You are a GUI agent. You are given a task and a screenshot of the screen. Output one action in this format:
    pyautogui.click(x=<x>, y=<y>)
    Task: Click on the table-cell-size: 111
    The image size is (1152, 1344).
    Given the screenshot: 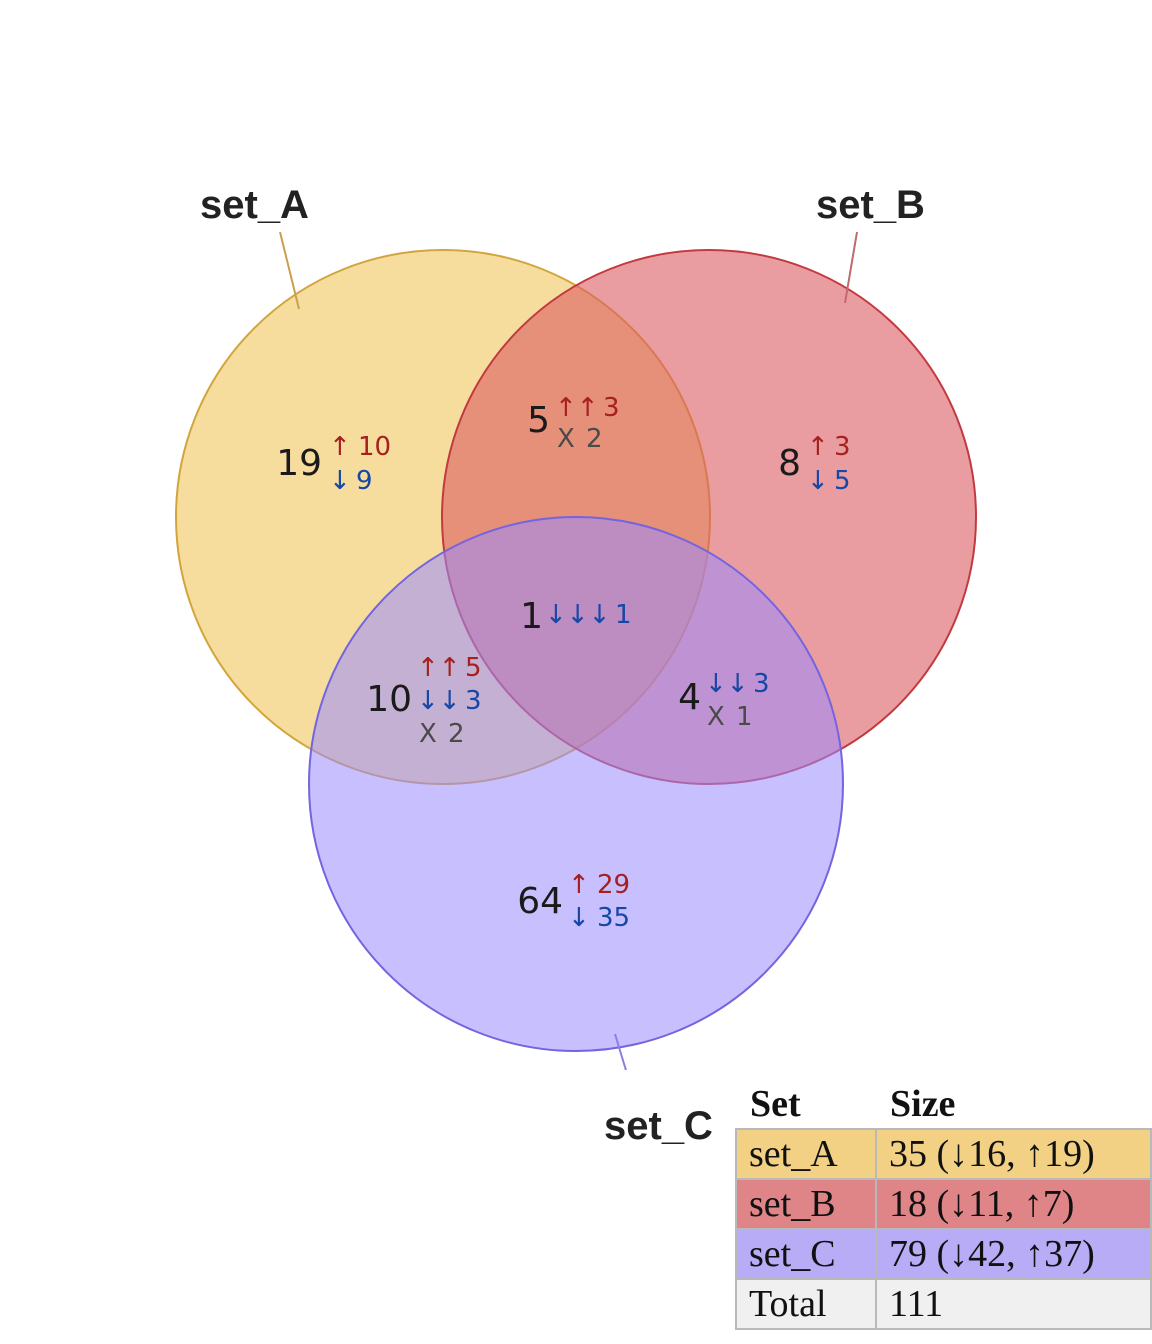 What is the action you would take?
    pyautogui.click(x=1013, y=1304)
    